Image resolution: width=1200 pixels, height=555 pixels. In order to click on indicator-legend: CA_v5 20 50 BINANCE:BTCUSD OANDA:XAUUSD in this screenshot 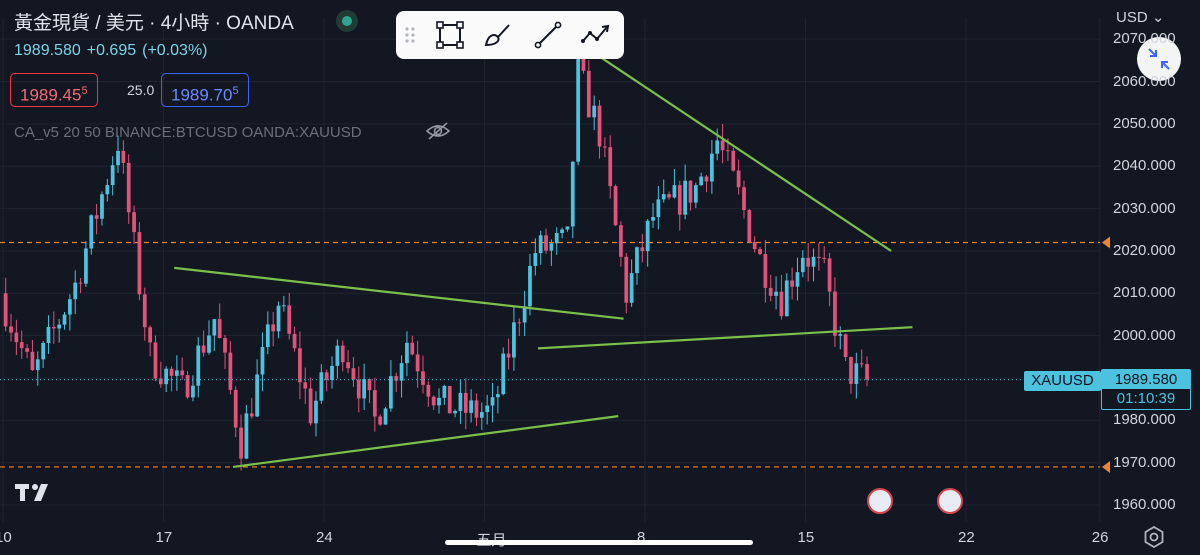, I will do `click(188, 132)`.